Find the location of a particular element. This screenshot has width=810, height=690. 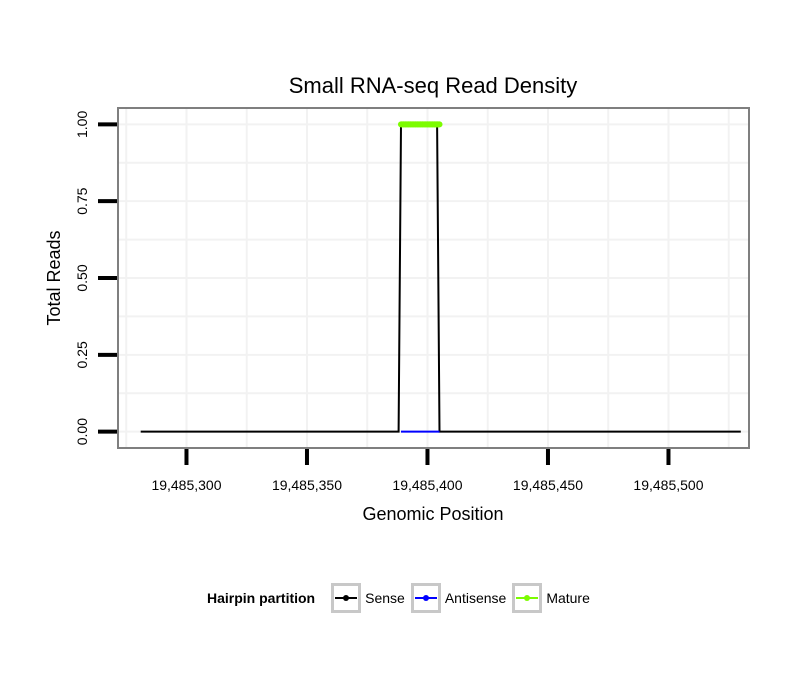

legend-title: Hairpin partition is located at coordinates (261, 598).